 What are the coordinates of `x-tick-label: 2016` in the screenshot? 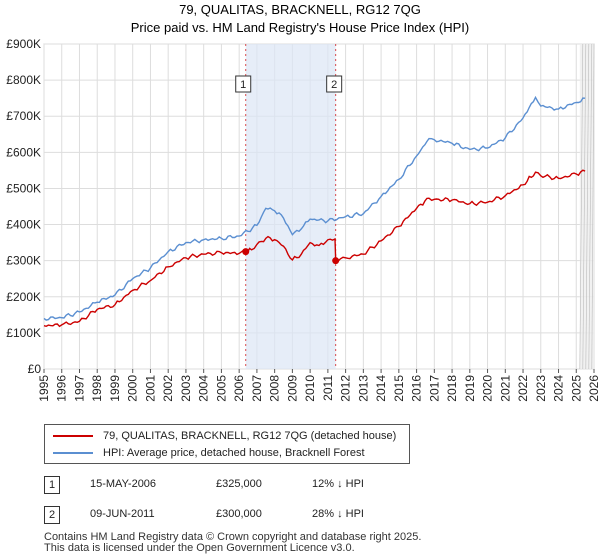 It's located at (417, 388).